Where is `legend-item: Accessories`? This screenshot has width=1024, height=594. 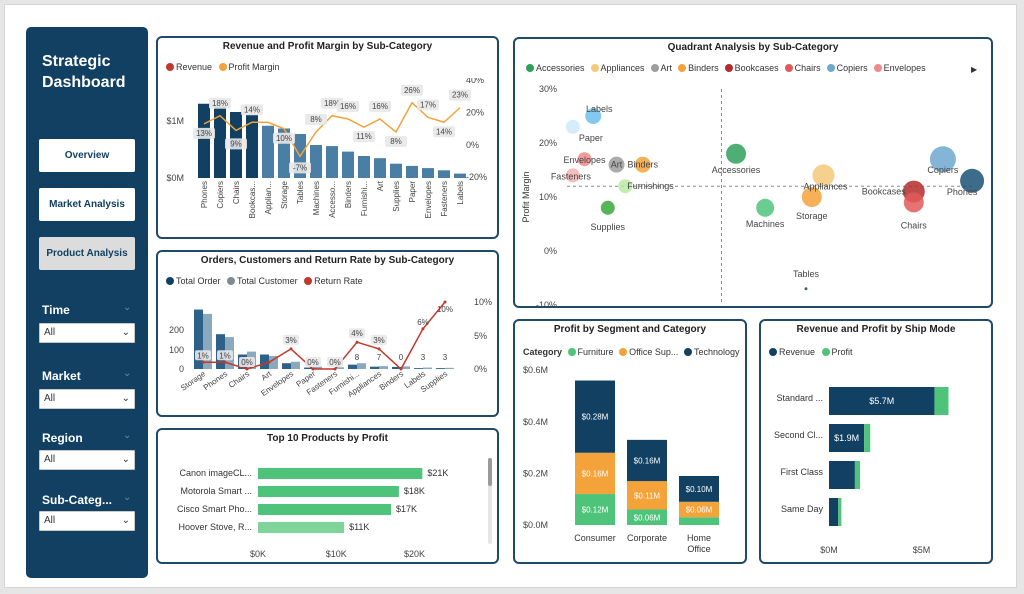 legend-item: Accessories is located at coordinates (560, 68).